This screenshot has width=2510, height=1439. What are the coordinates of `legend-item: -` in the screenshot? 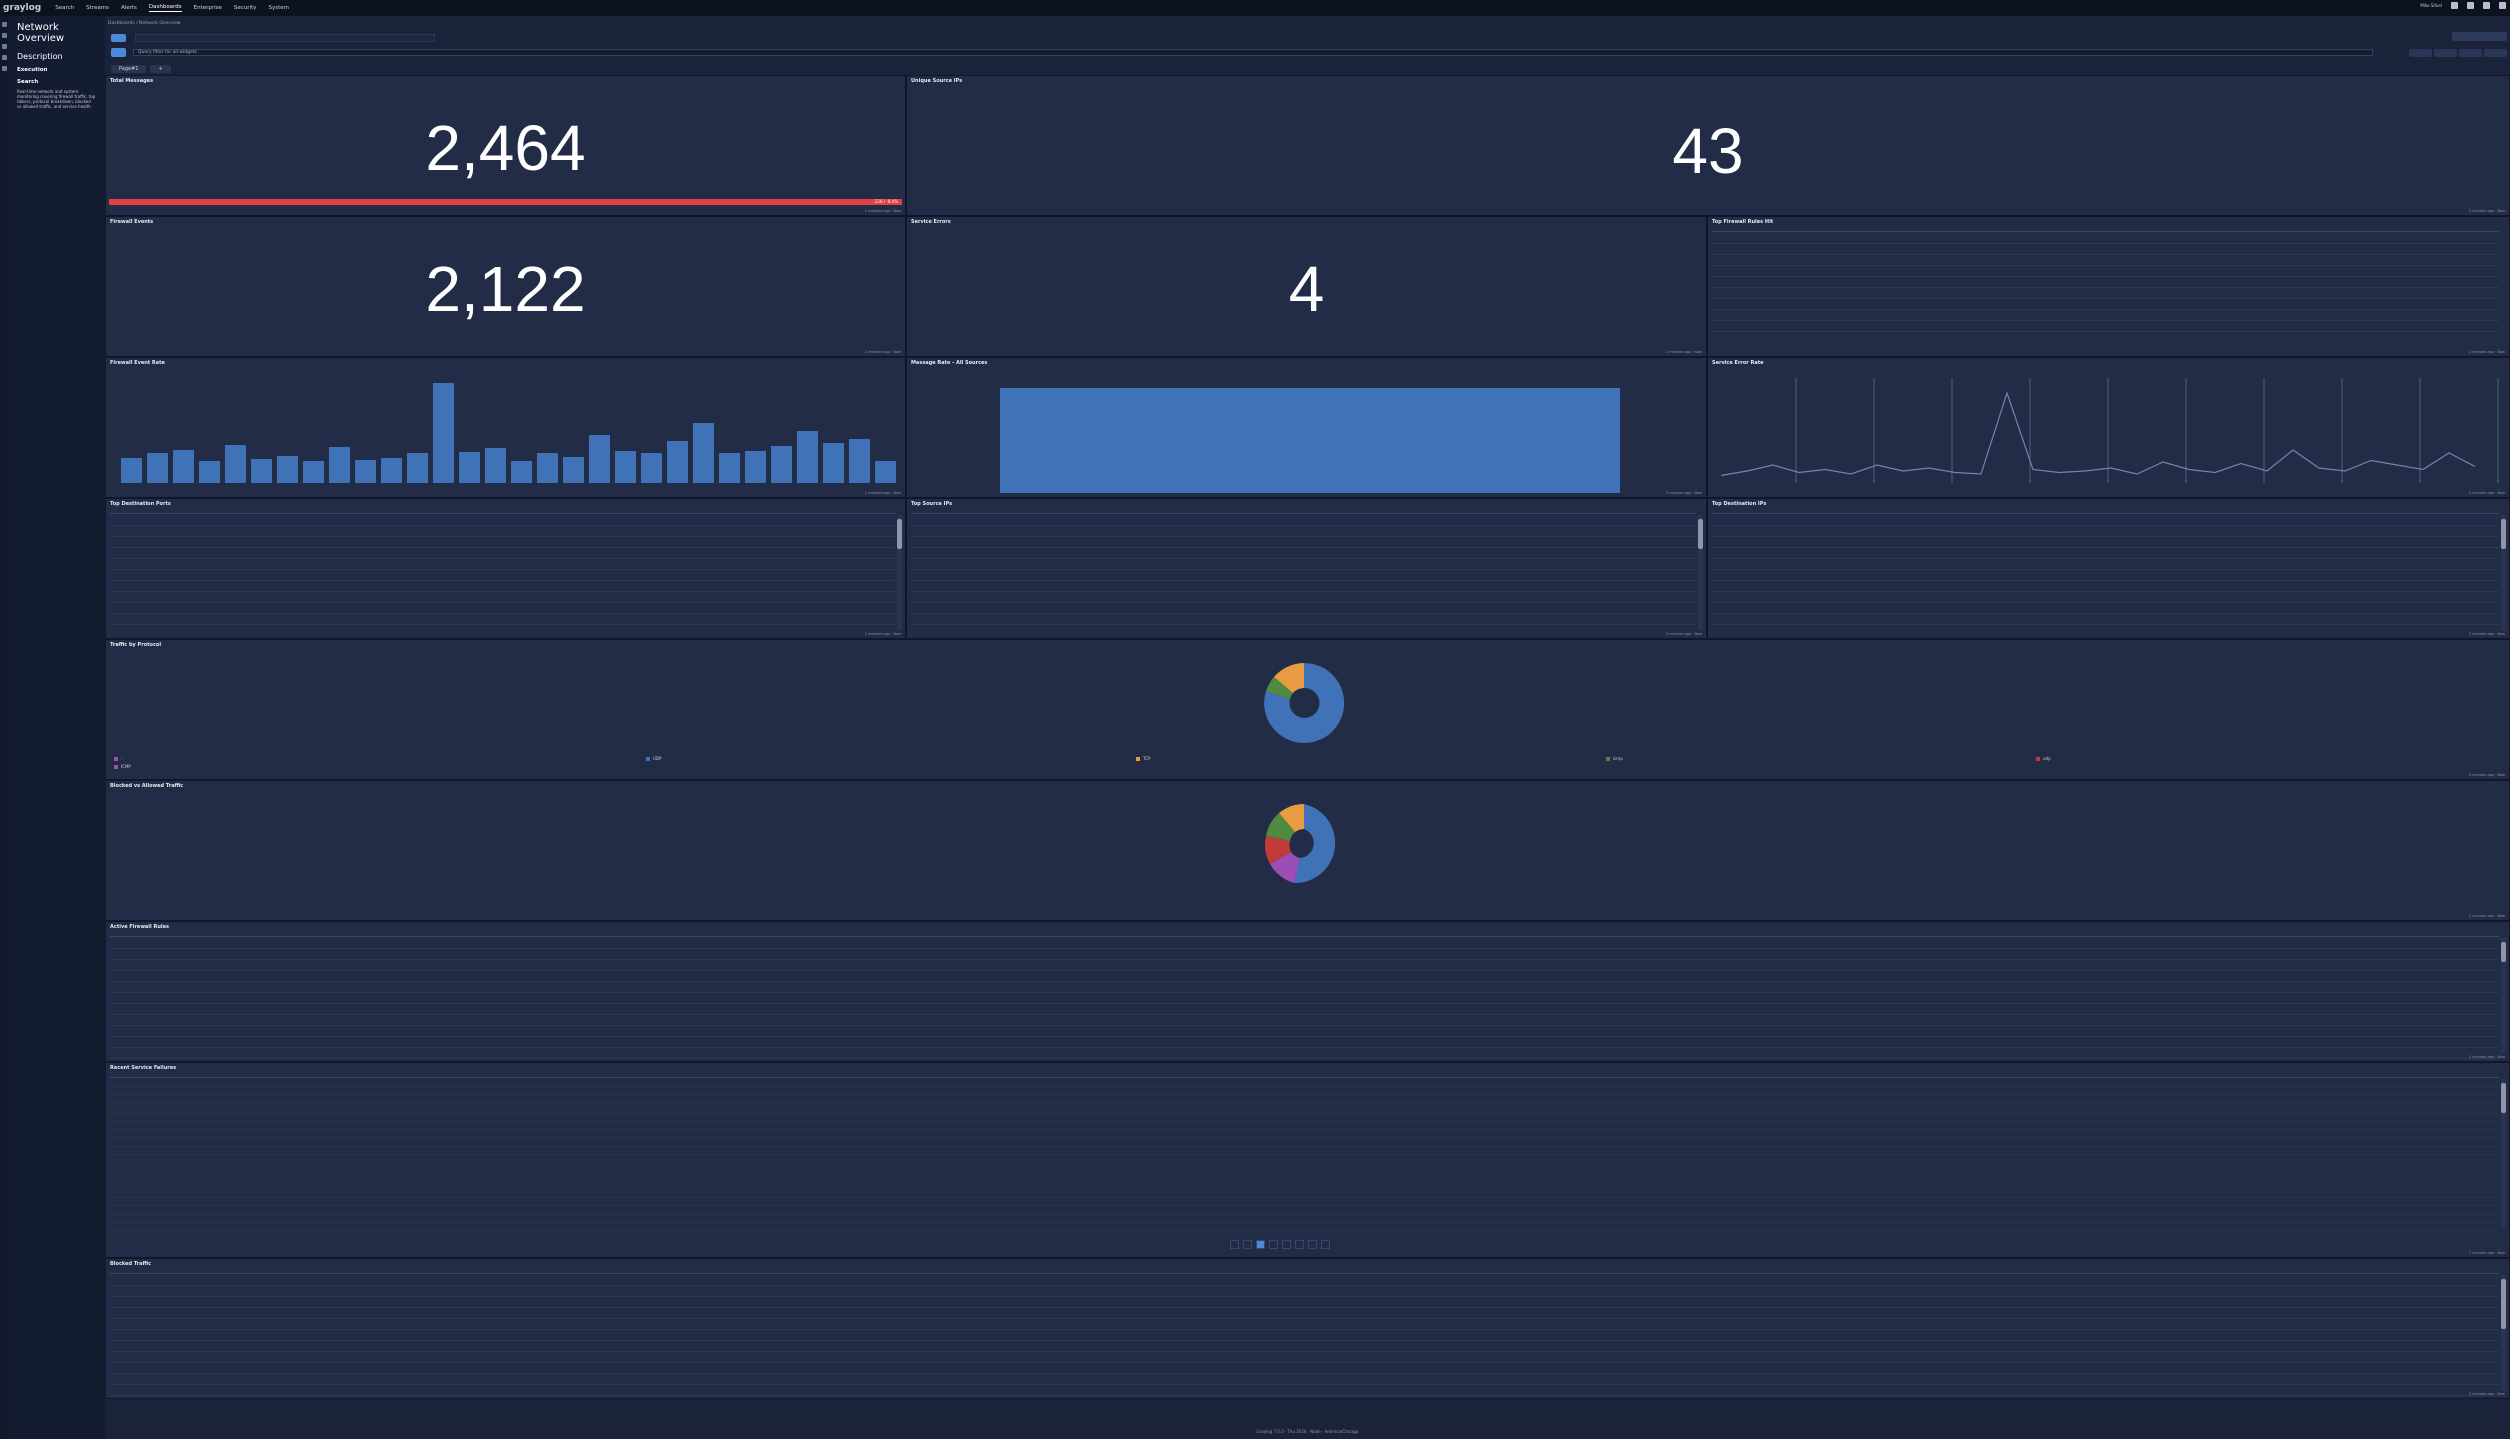 It's located at (118, 758).